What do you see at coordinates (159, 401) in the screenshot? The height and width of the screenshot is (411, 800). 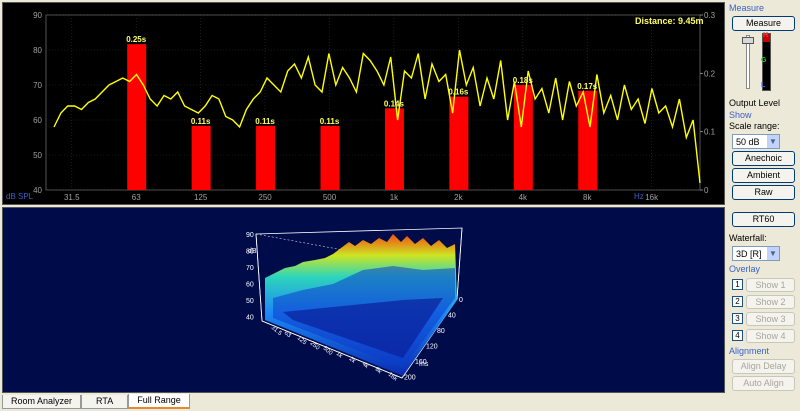 I see `tab-full-range: Full Range` at bounding box center [159, 401].